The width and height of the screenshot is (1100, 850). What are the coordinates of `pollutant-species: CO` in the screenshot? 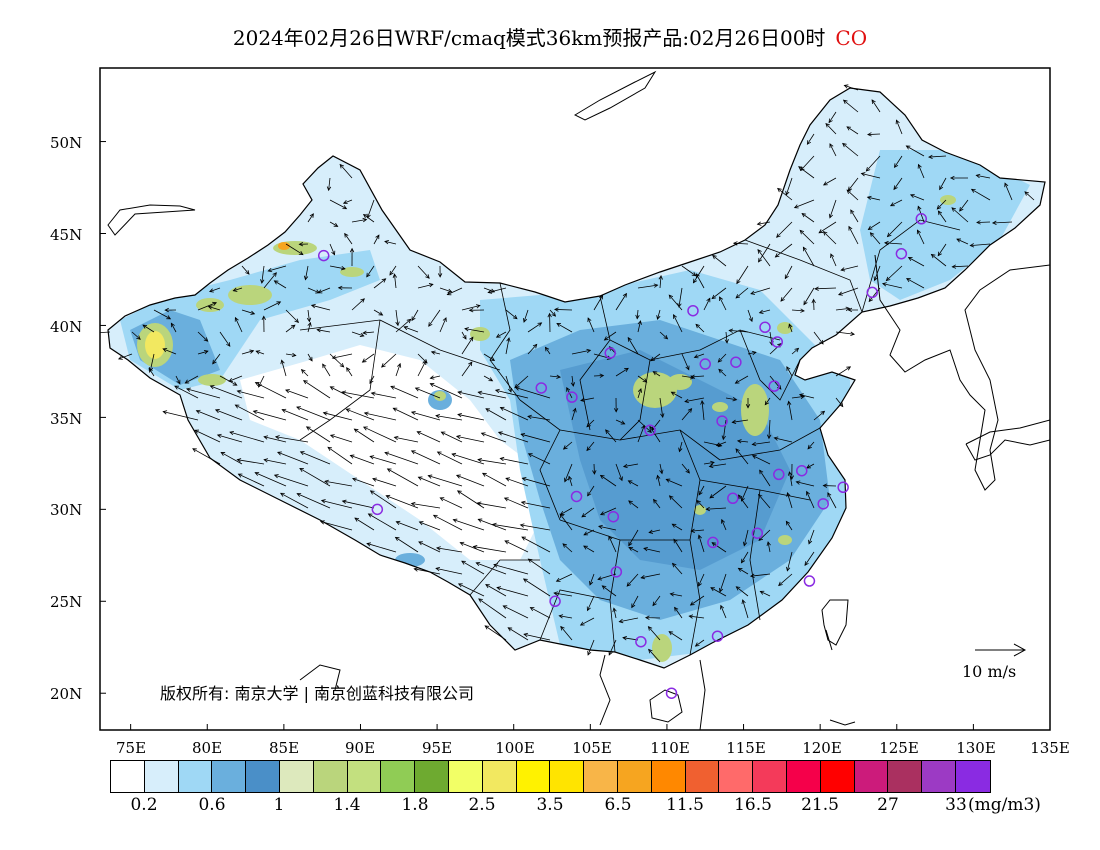 It's located at (851, 38).